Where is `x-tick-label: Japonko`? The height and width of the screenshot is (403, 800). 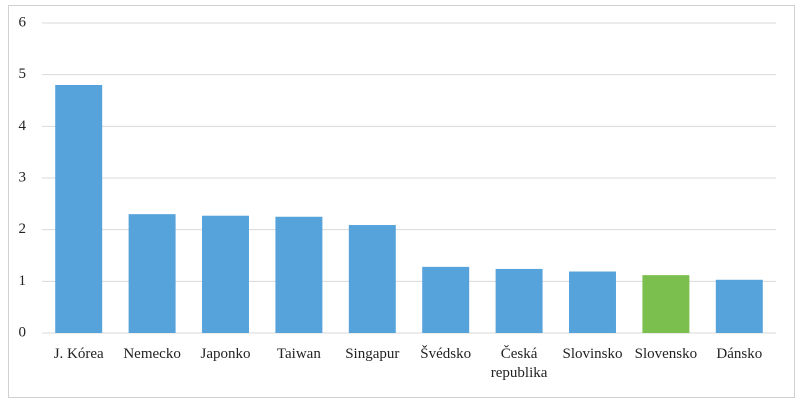
x-tick-label: Japonko is located at coordinates (225, 354).